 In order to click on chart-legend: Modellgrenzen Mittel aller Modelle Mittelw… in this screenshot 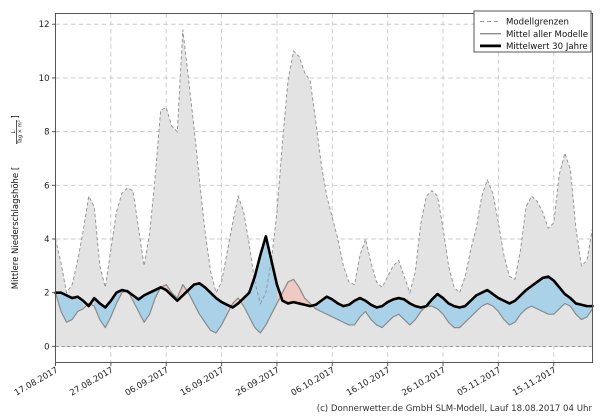, I will do `click(532, 31)`.